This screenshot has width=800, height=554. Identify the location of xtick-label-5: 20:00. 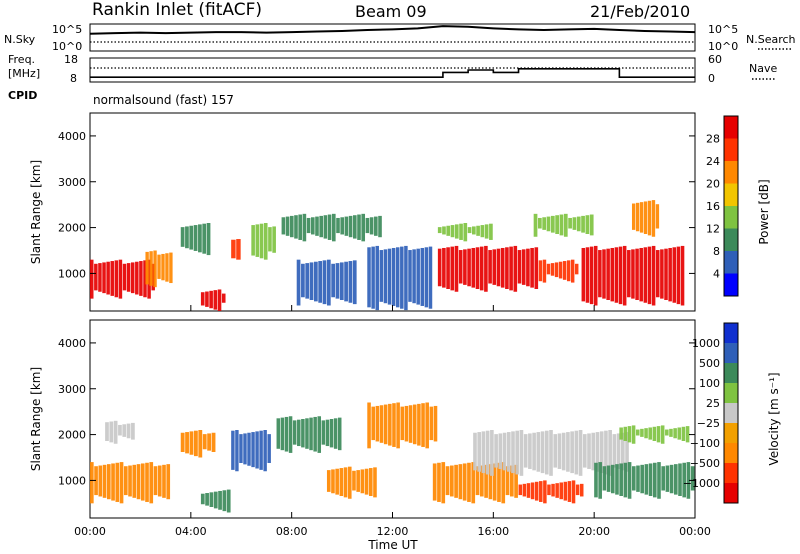
(594, 531).